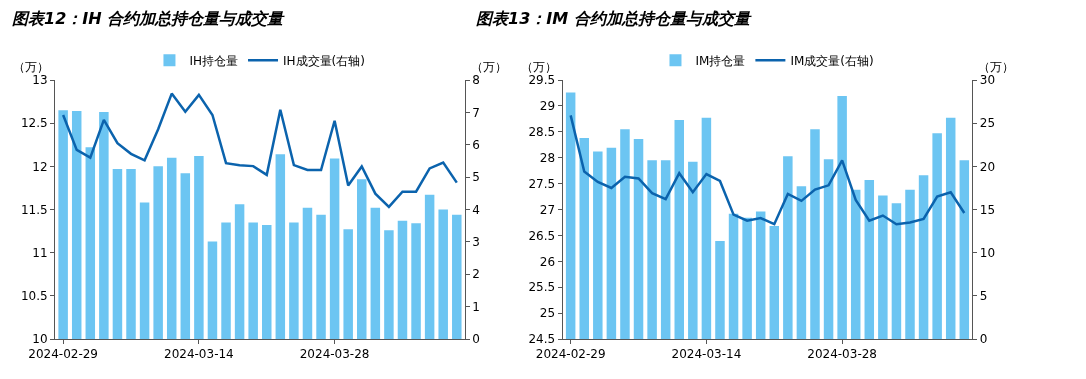  What do you see at coordinates (614, 18) in the screenshot?
I see `chart-title: 图表13：IM 合约加总持仓量与成交量` at bounding box center [614, 18].